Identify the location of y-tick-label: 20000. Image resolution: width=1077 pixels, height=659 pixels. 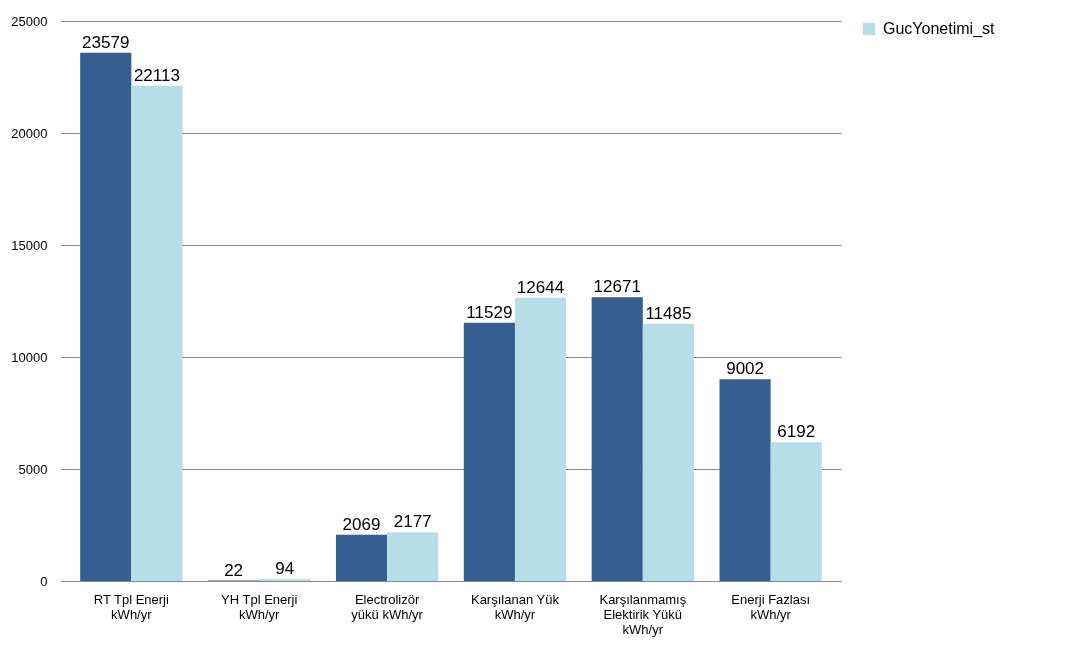
(29, 133).